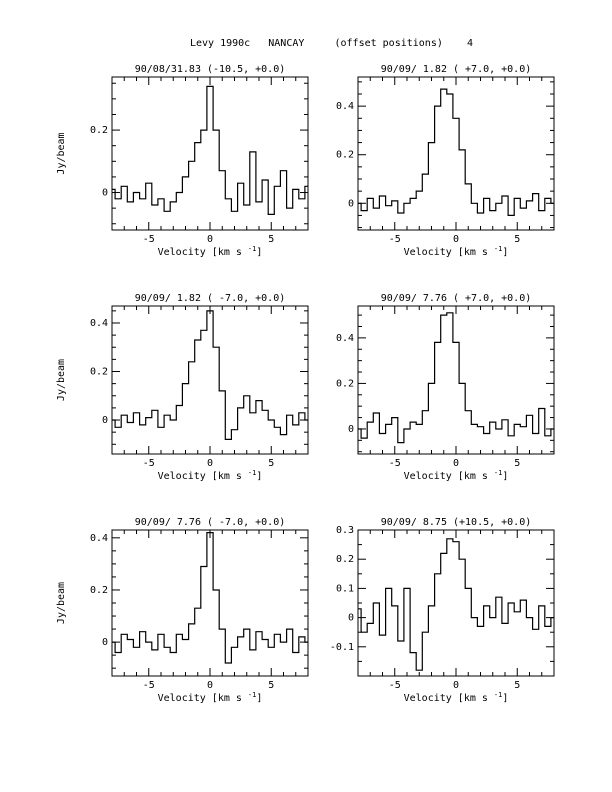  Describe the element at coordinates (456, 522) in the screenshot. I see `panel-title: 90/09/ 8.75 (+10.5, +0.0)` at that location.